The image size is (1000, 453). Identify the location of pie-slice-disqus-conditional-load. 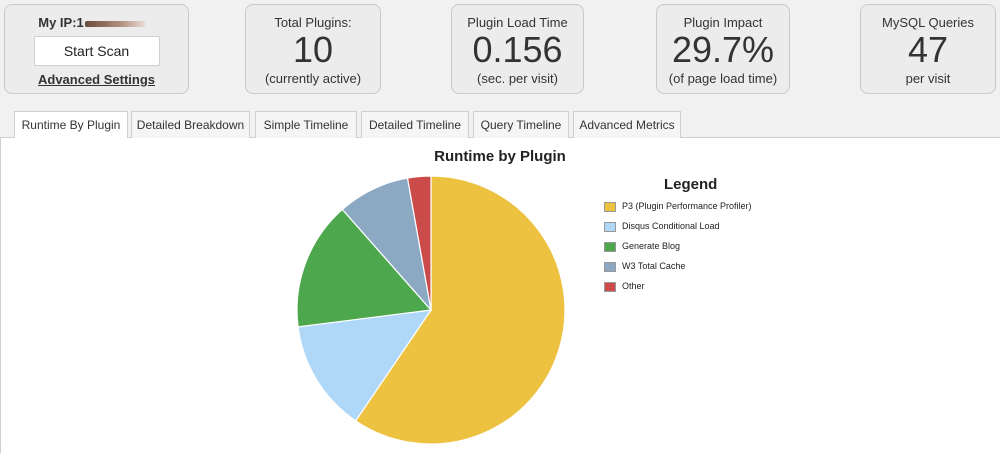
(365, 365).